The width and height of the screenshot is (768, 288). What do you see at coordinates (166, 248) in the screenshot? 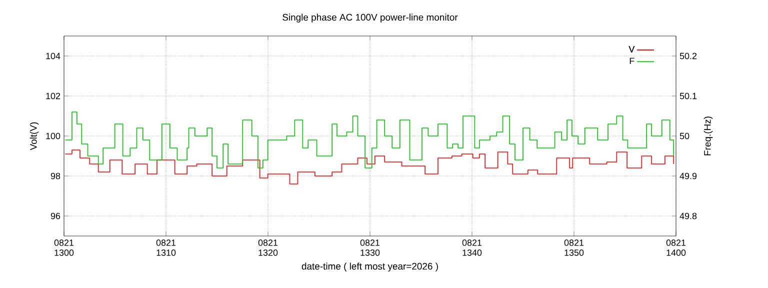
I see `x-tick-label: 0821 1310` at bounding box center [166, 248].